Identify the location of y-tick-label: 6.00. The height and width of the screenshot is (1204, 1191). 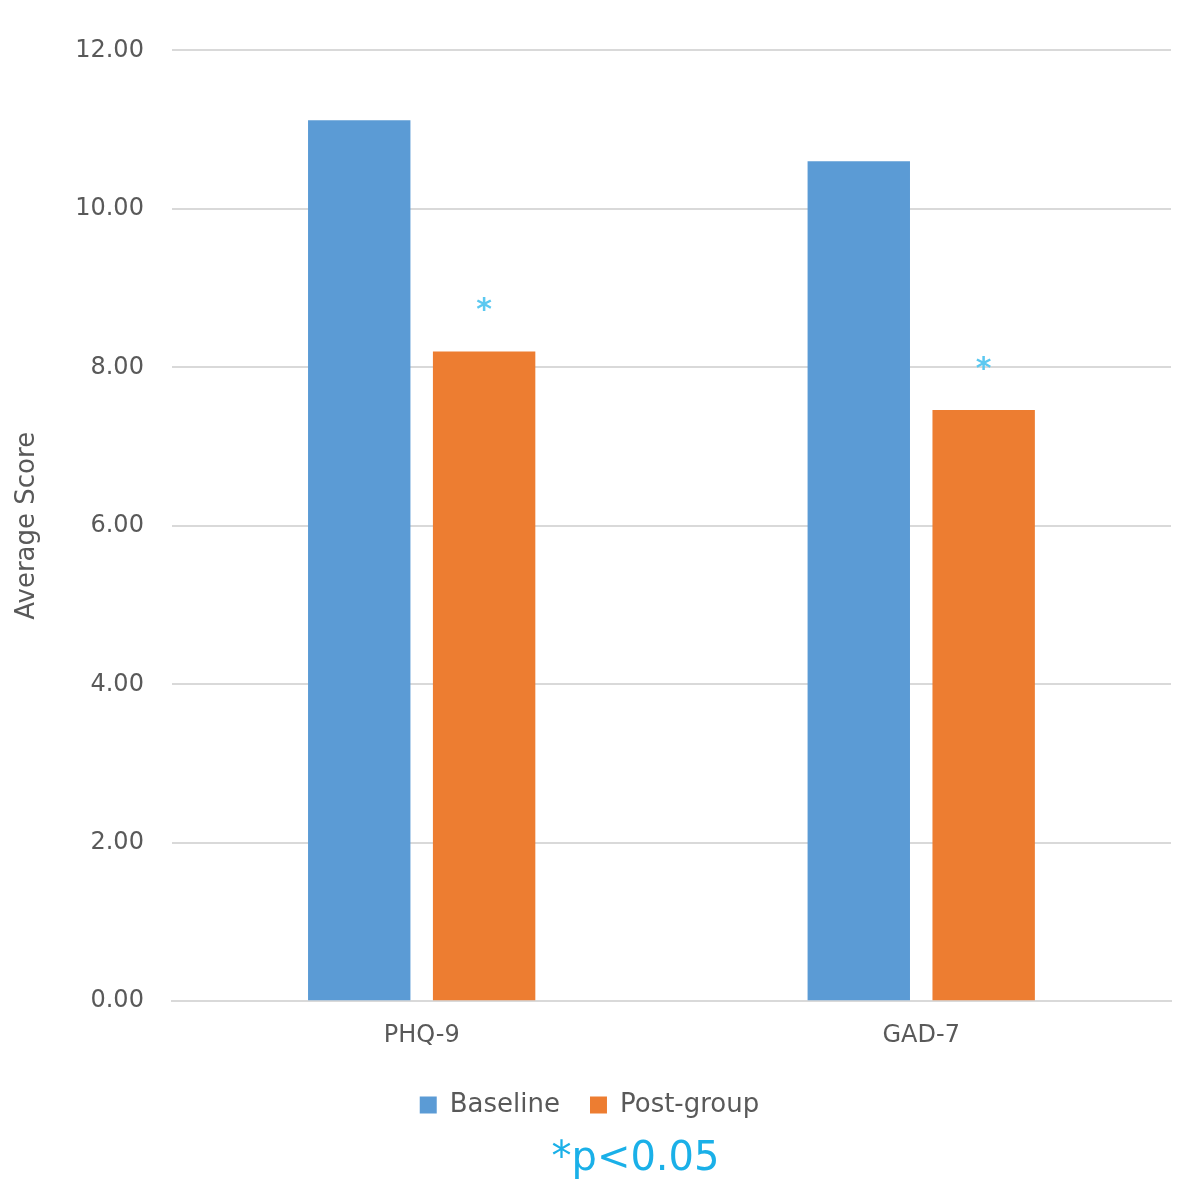
(117, 524).